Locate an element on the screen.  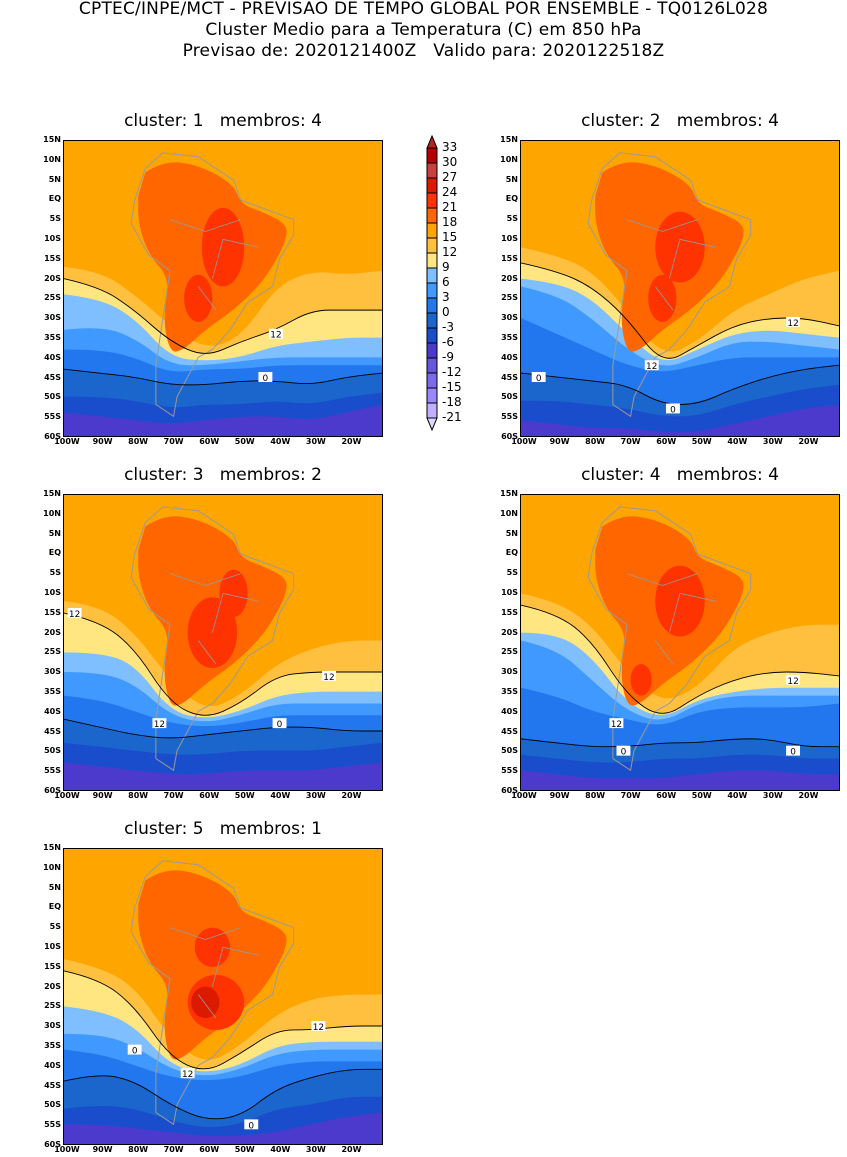
colorbar-label: -3 is located at coordinates (448, 327).